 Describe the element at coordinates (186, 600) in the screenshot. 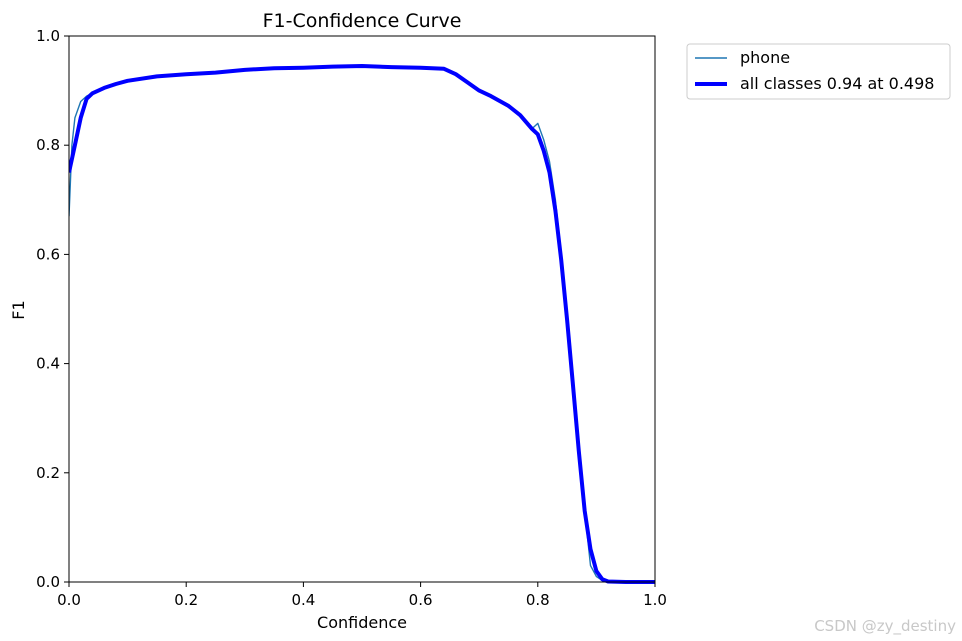

I see `x-tick-label: 0.2` at that location.